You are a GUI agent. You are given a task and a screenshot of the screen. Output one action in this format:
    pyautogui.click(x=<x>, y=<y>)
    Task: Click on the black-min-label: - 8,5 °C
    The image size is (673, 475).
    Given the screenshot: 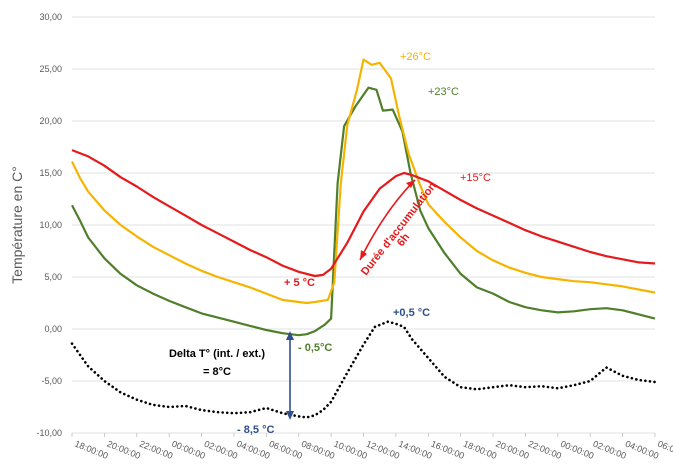 What is the action you would take?
    pyautogui.click(x=255, y=430)
    